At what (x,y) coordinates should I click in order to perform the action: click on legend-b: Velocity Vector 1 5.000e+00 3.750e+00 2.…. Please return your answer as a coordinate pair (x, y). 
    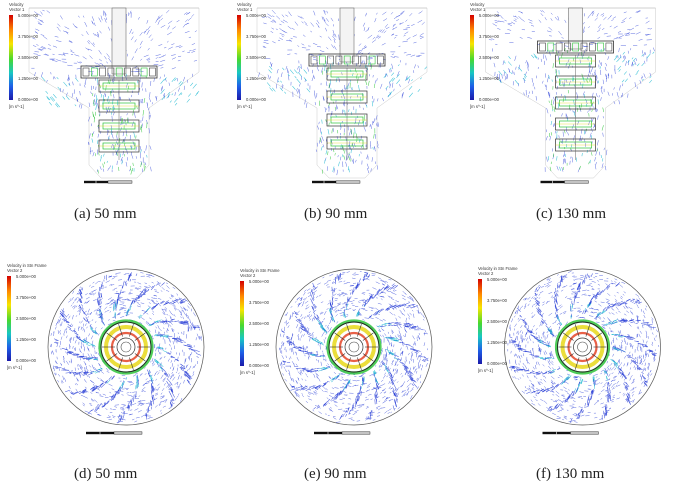
    Looking at the image, I should click on (267, 57).